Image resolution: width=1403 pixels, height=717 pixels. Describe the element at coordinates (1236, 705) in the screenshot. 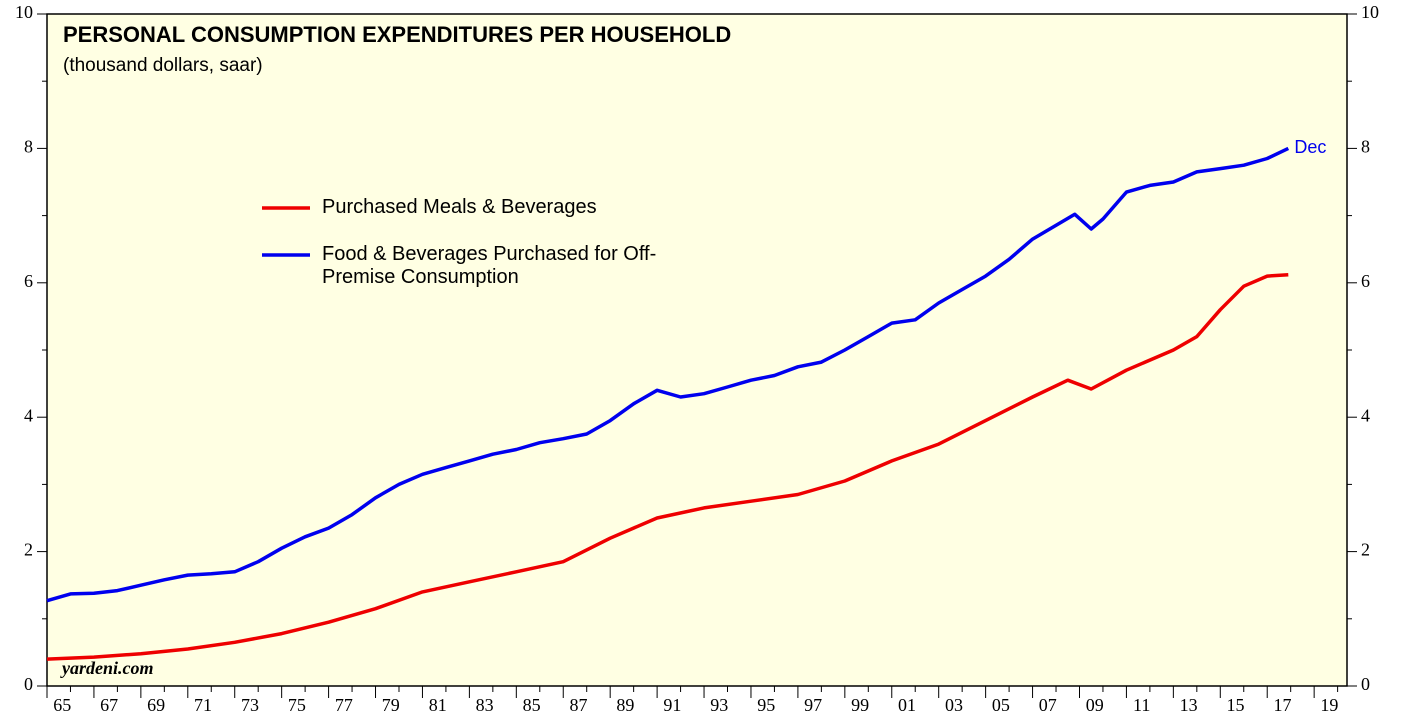

I see `x-tick-label: 15` at that location.